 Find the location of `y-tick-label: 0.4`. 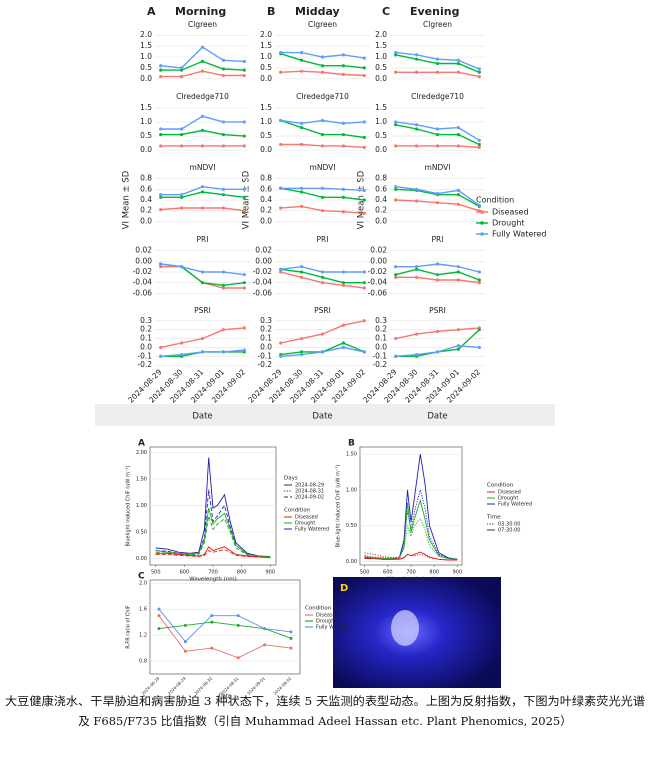

y-tick-label: 0.4 is located at coordinates (266, 199).